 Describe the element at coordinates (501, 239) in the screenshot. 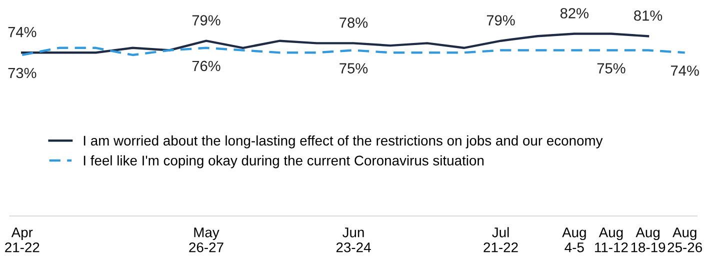

I see `x-tick-label: Jul 21-22` at that location.